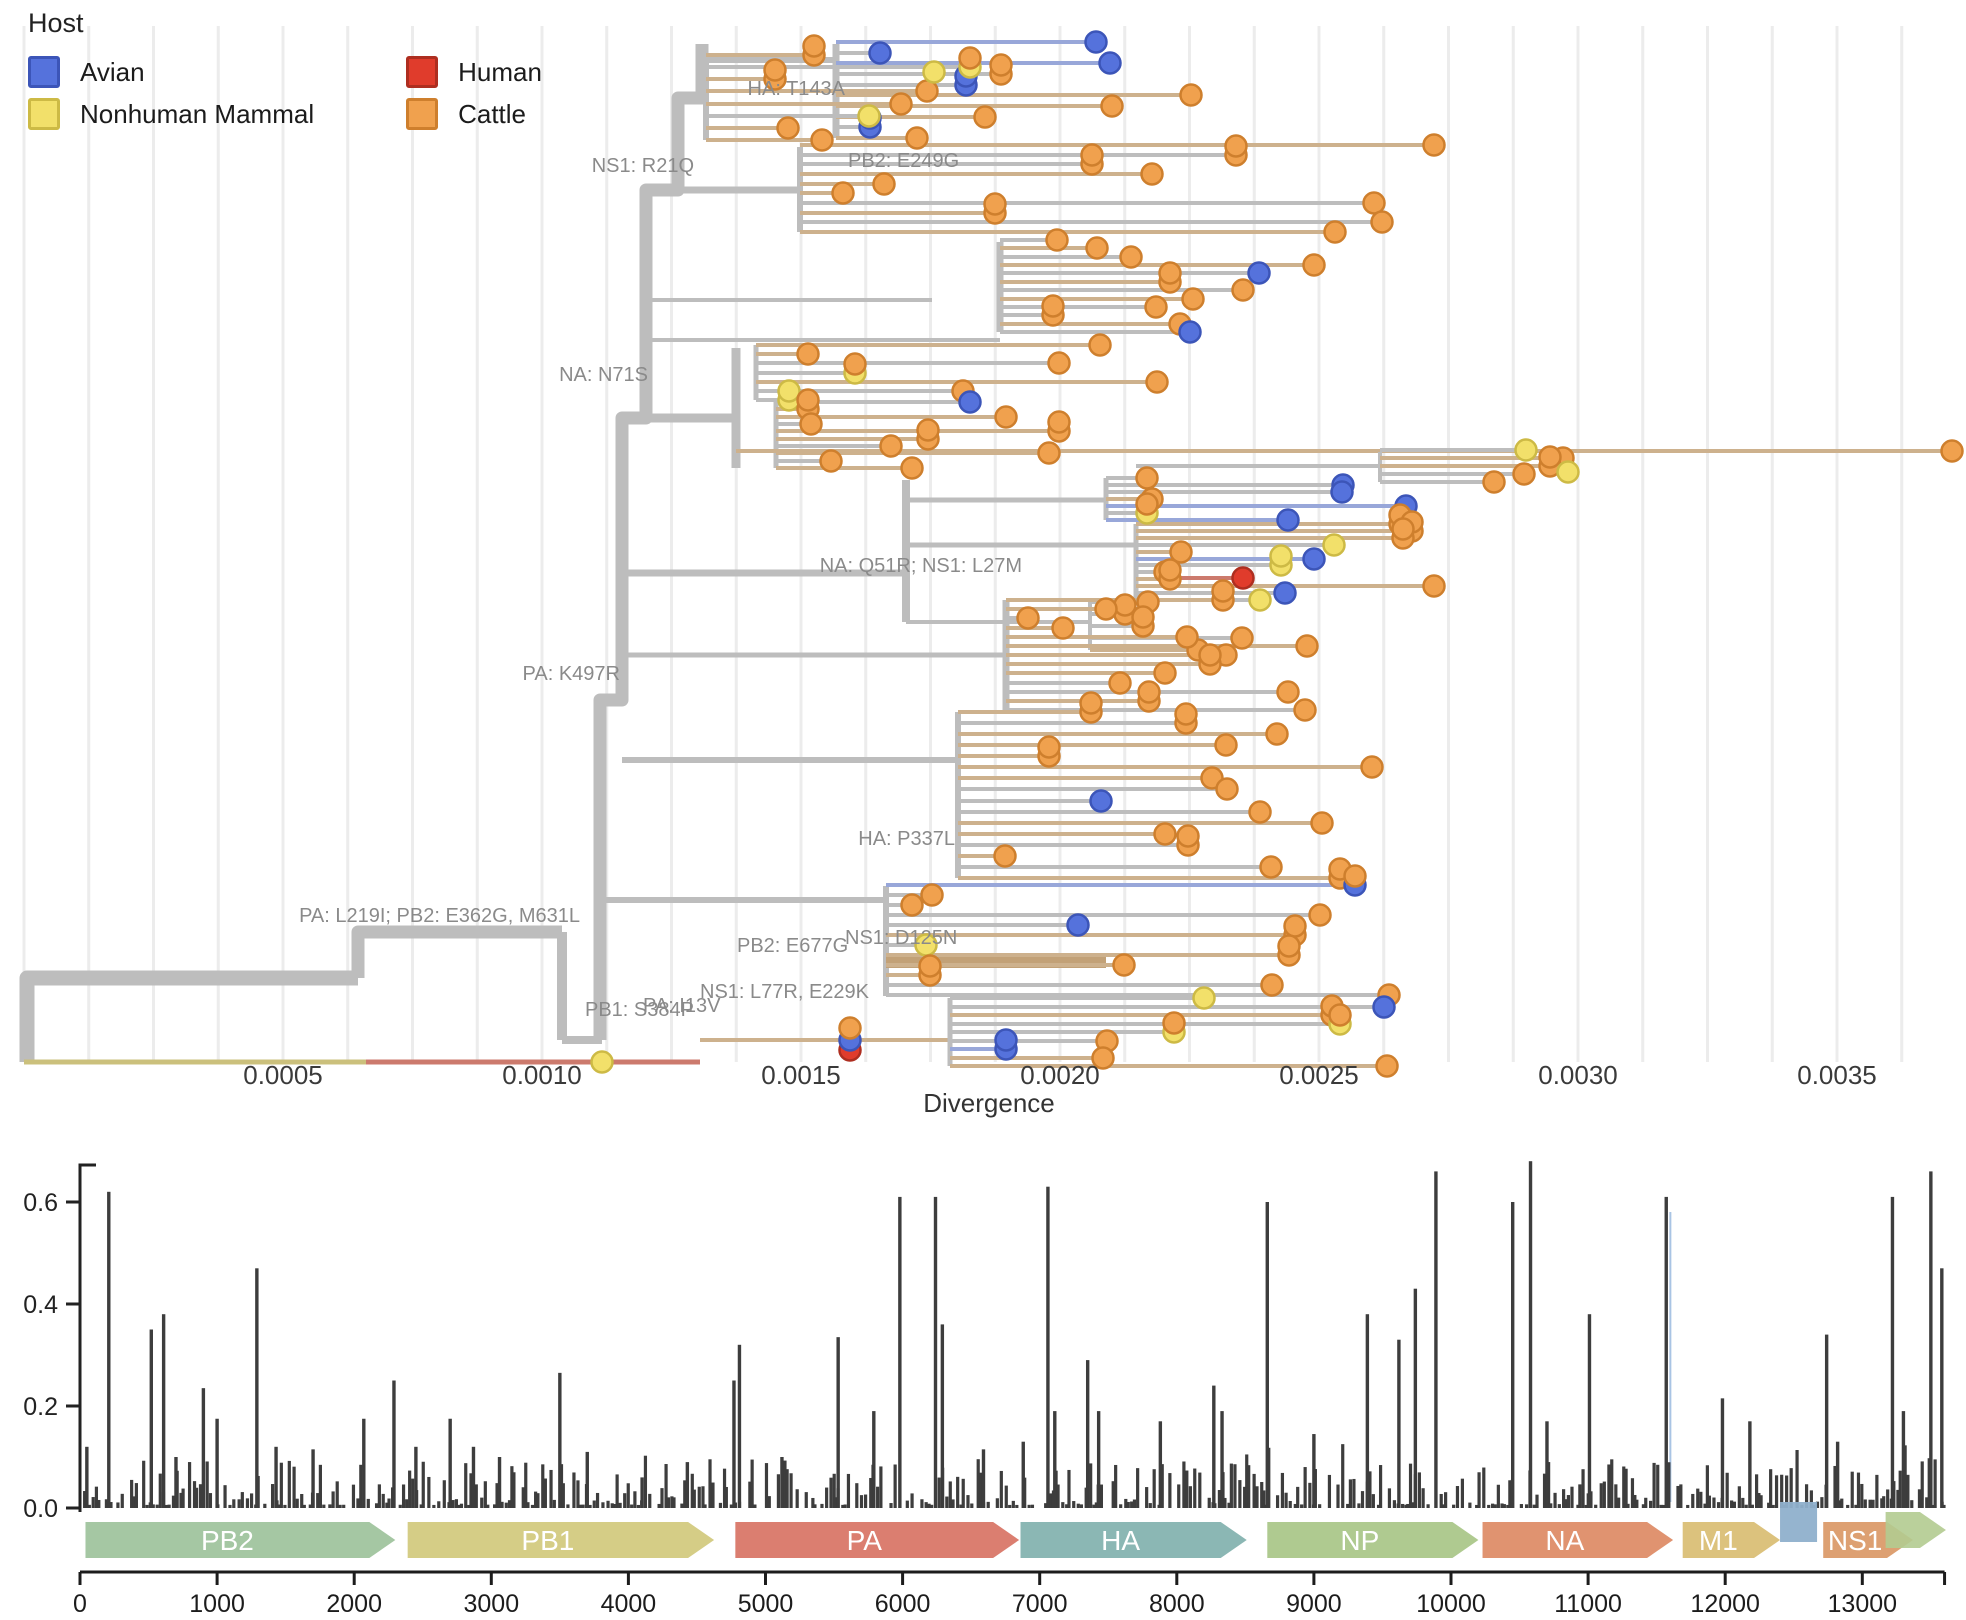  What do you see at coordinates (240, 1540) in the screenshot?
I see `gene-pb2` at bounding box center [240, 1540].